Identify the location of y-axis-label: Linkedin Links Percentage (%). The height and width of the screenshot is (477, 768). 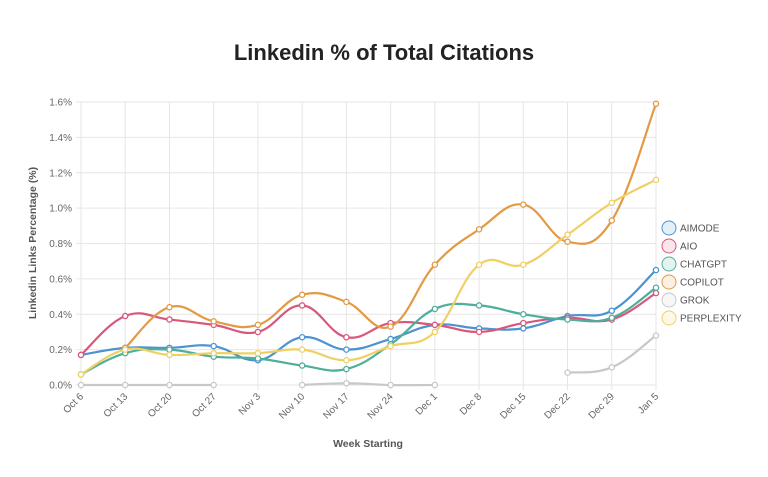
(33, 243).